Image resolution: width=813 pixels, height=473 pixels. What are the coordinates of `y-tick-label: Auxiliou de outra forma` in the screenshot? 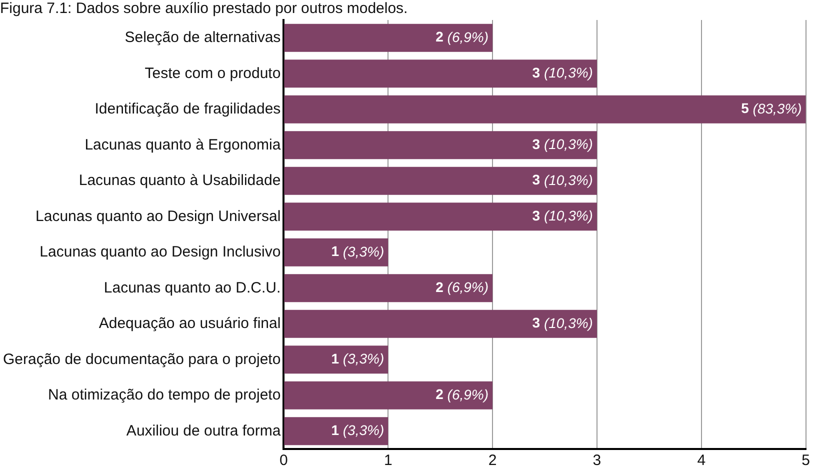 It's located at (204, 431).